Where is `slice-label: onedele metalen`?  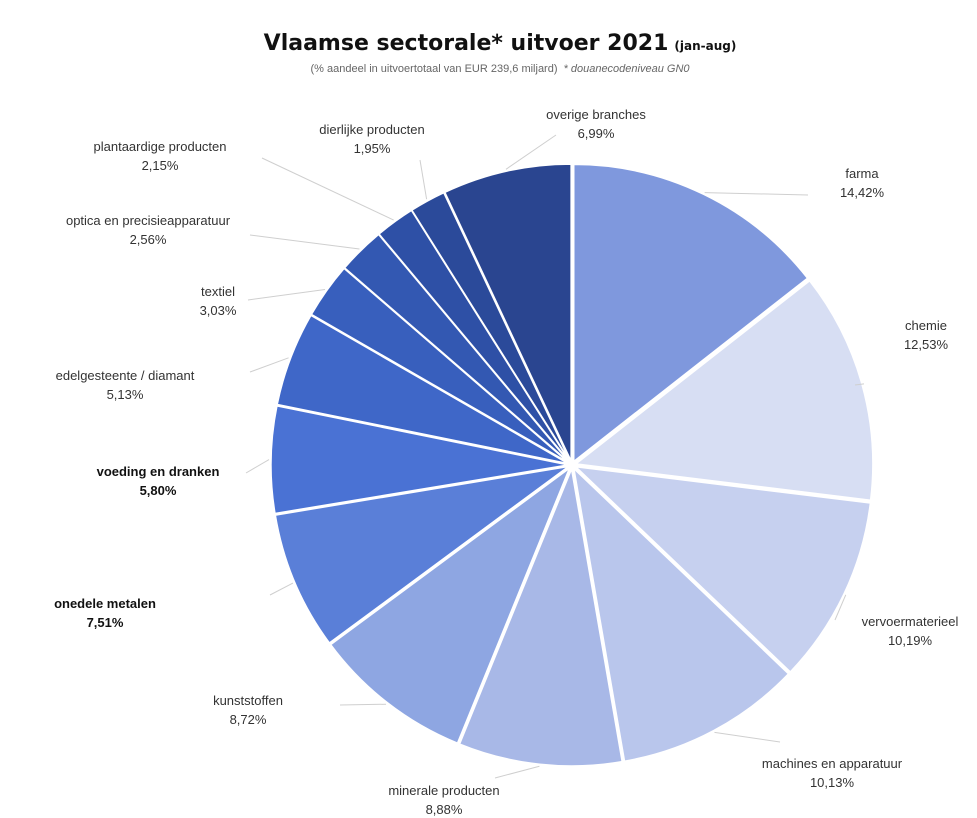
slice-label: onedele metalen is located at coordinates (105, 603).